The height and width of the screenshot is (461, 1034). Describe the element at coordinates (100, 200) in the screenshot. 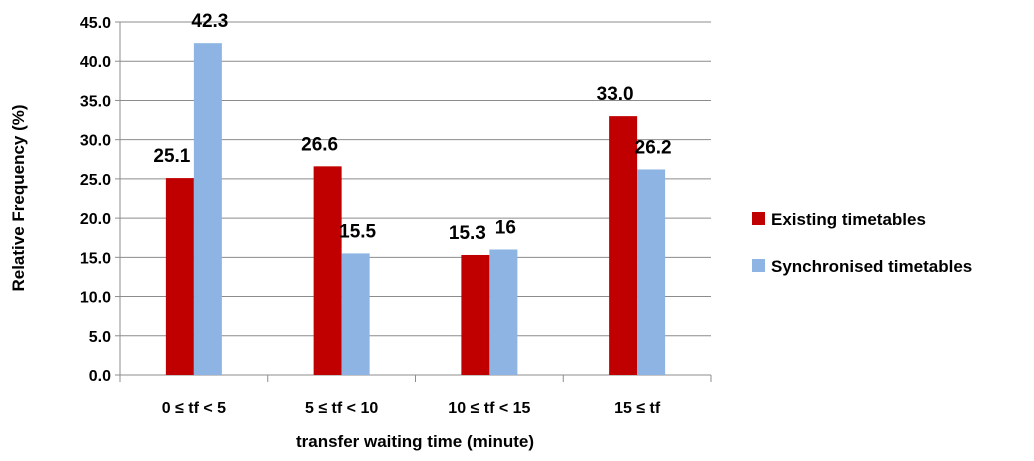

I see `y-axis: 0.0 5.0 10.0 15.0 20.0 25.0 30.0 35.0 40.0 45.0` at that location.